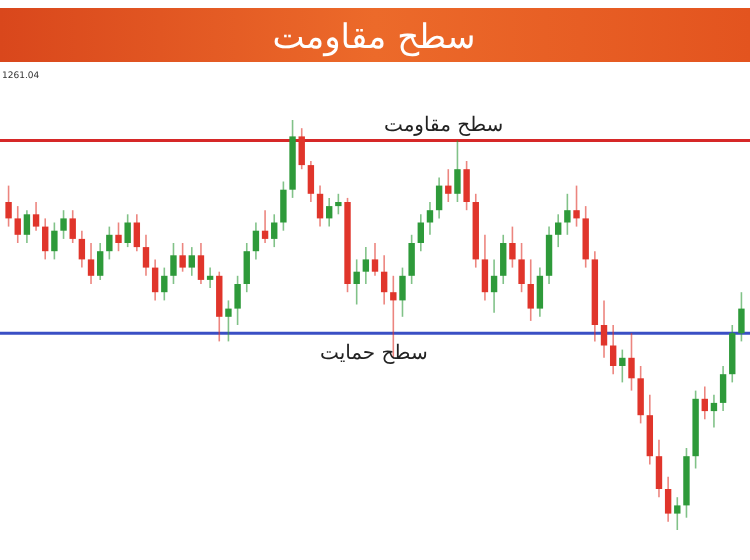 This screenshot has height=560, width=750. Describe the element at coordinates (374, 38) in the screenshot. I see `title: سطح مقاومت` at that location.